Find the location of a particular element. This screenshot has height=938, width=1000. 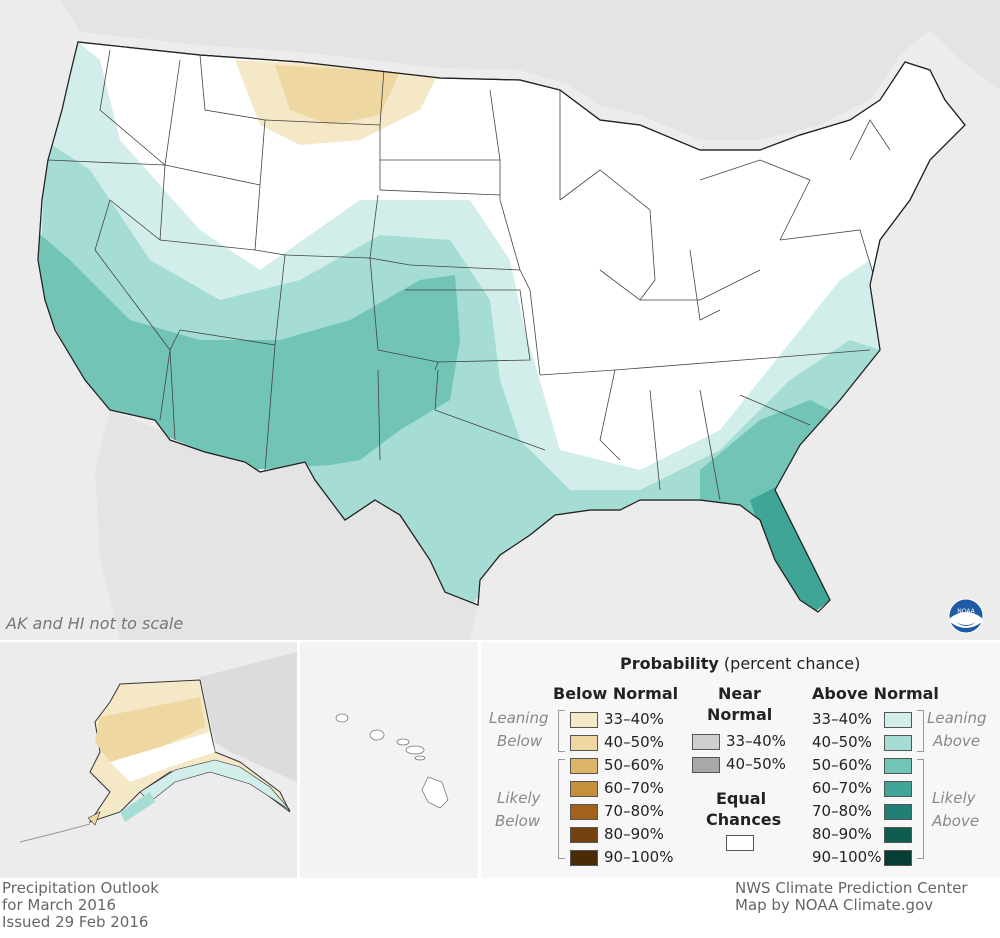

below-normal-label-2: 40–50% is located at coordinates (634, 742).